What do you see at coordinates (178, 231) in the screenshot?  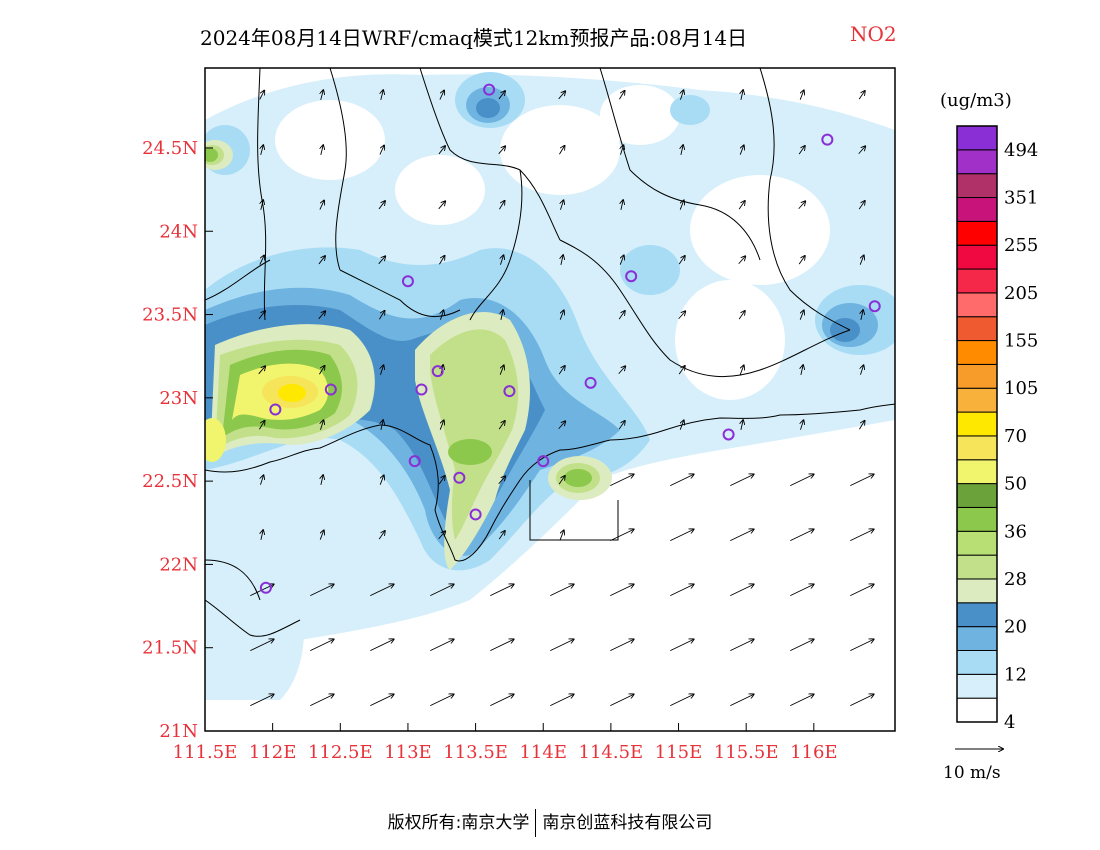 I see `lat-tick-label: 24N` at bounding box center [178, 231].